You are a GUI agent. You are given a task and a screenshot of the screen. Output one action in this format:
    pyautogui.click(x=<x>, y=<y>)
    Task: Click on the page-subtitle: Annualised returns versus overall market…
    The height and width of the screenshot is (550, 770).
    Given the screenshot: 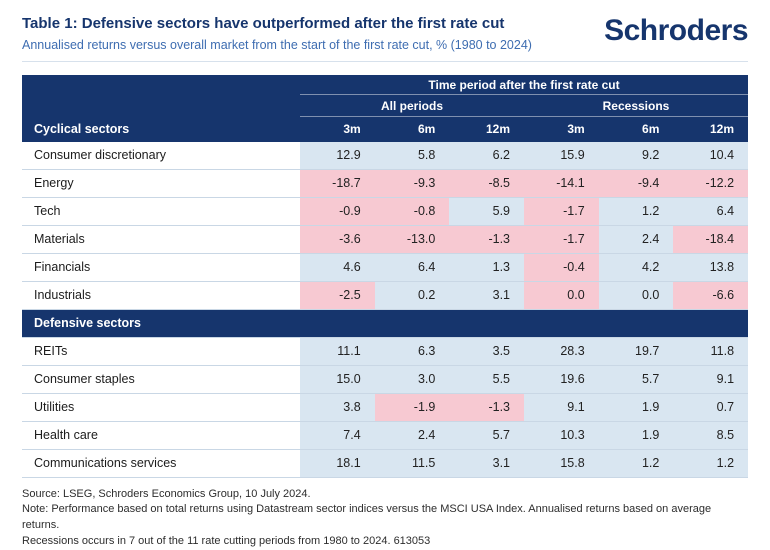 What is the action you would take?
    pyautogui.click(x=277, y=45)
    